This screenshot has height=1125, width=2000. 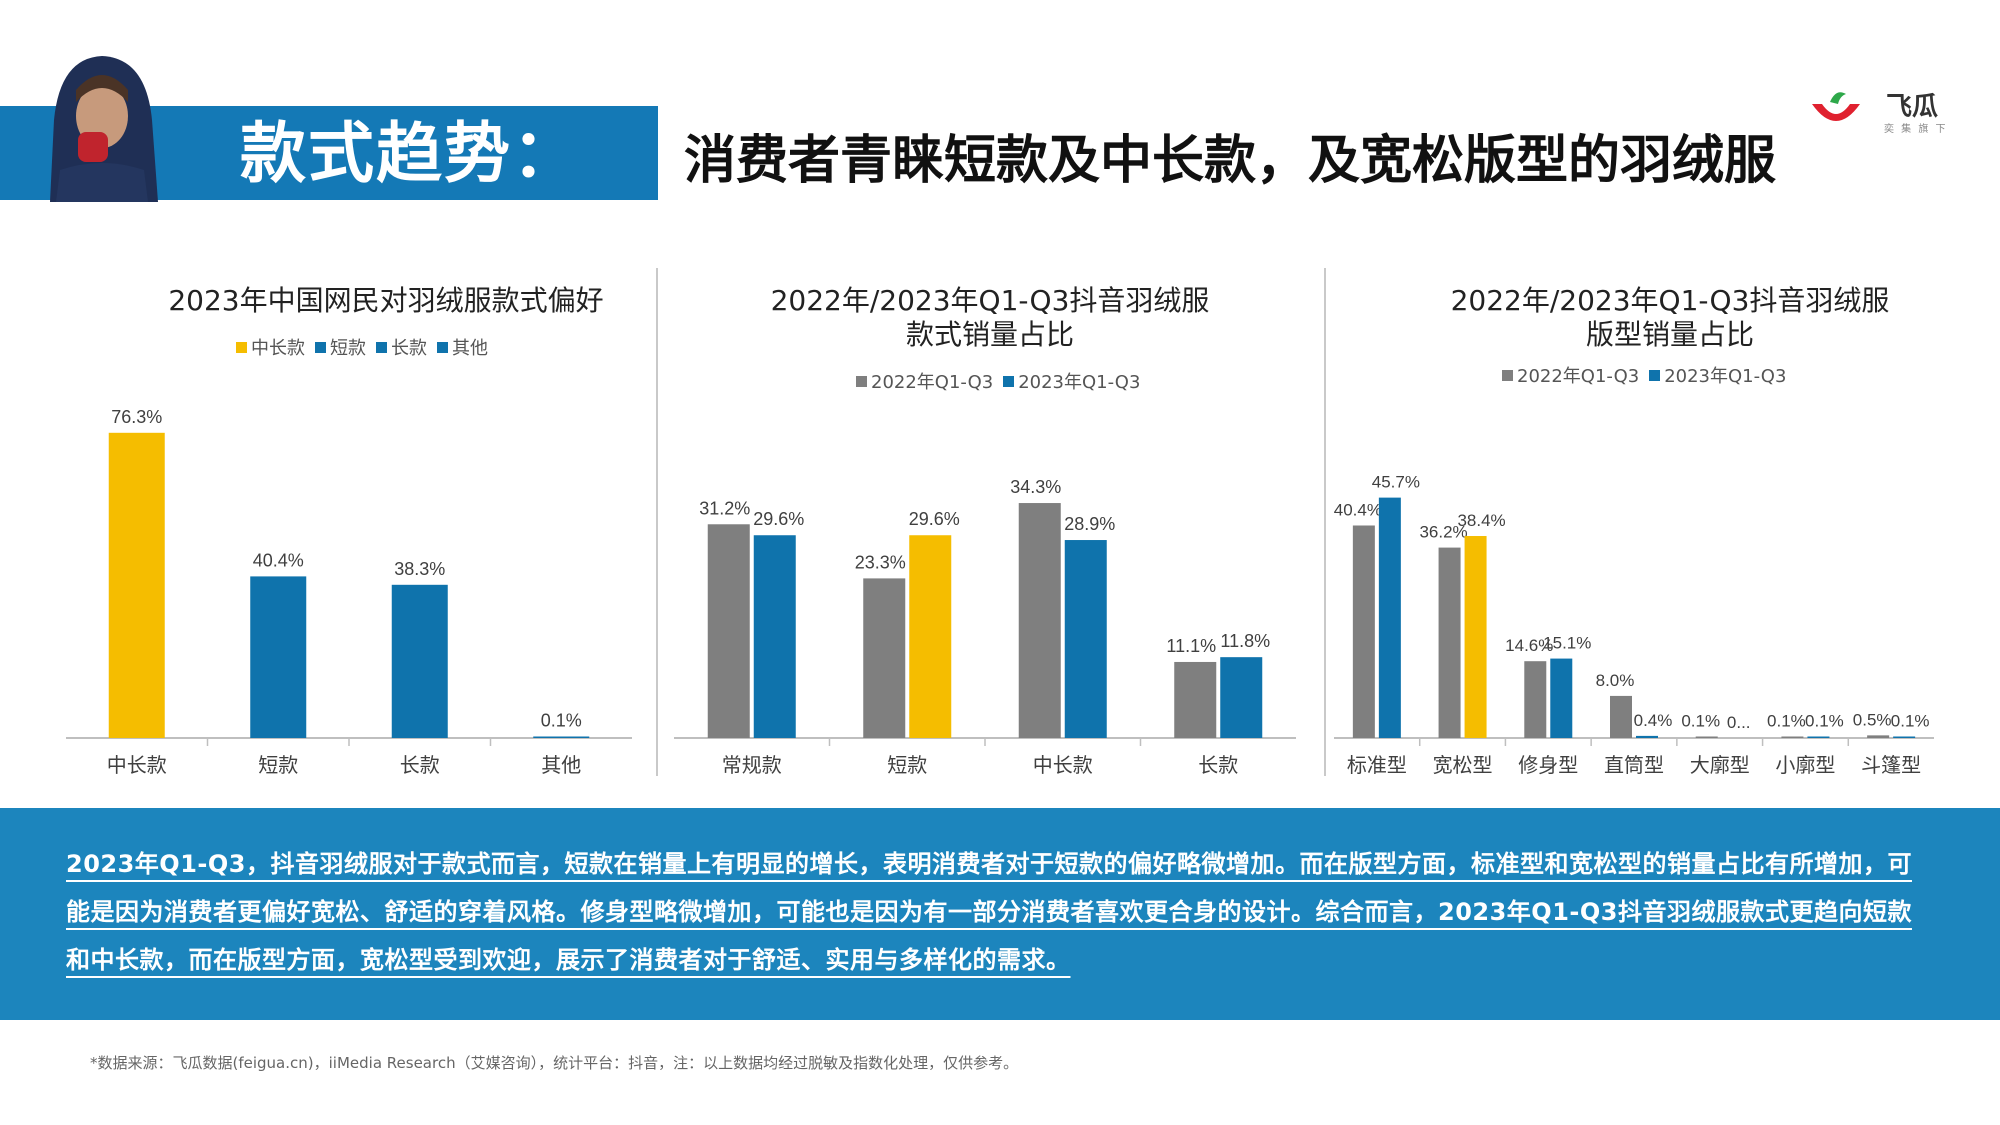 What do you see at coordinates (1481, 520) in the screenshot?
I see `data-label: 38.4%` at bounding box center [1481, 520].